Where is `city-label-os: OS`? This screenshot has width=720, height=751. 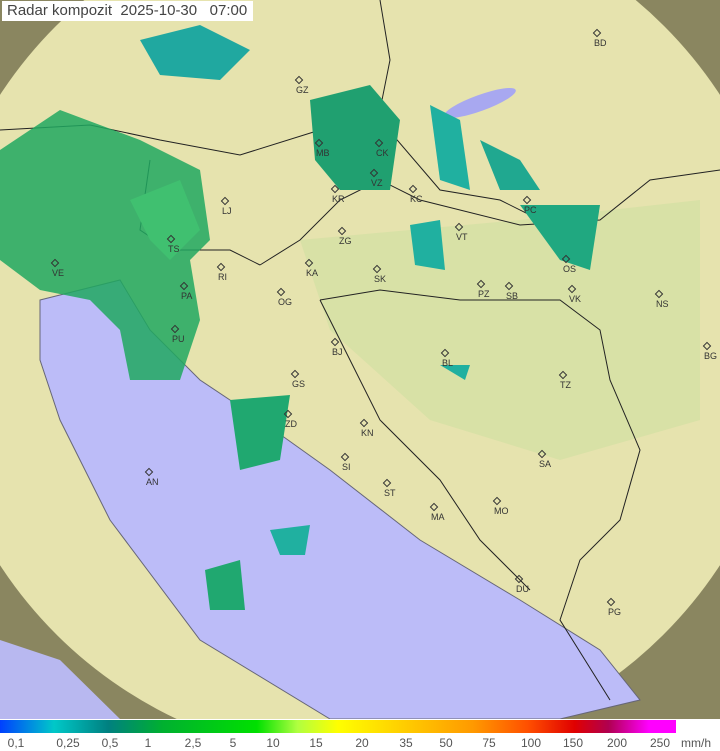
city-label-os: OS is located at coordinates (569, 264).